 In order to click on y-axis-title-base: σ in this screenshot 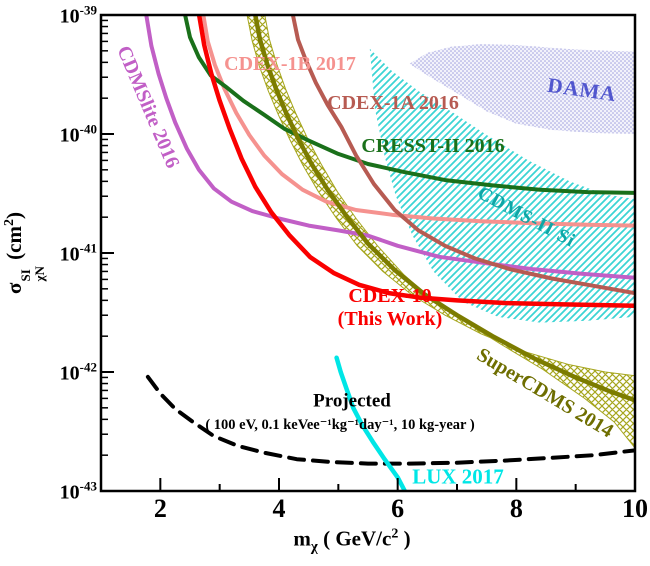, I will do `click(13, 288)`.